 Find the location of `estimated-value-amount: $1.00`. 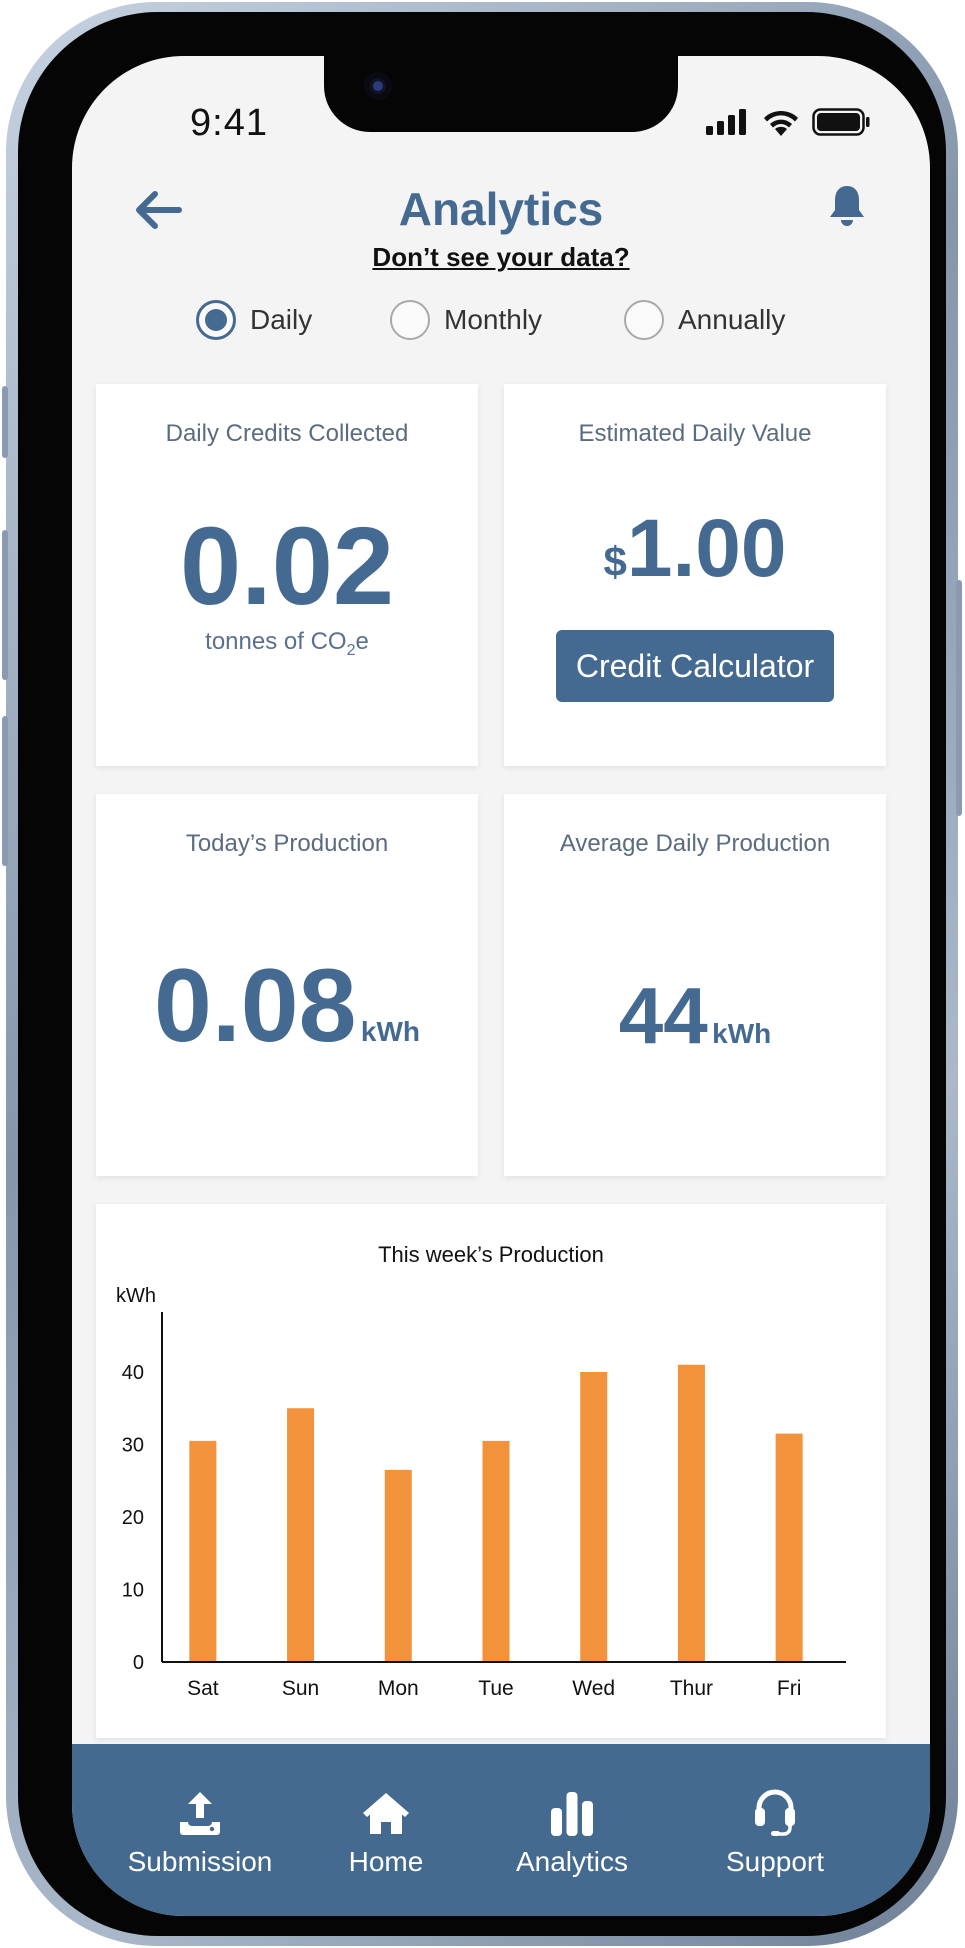

estimated-value-amount: $1.00 is located at coordinates (695, 549).